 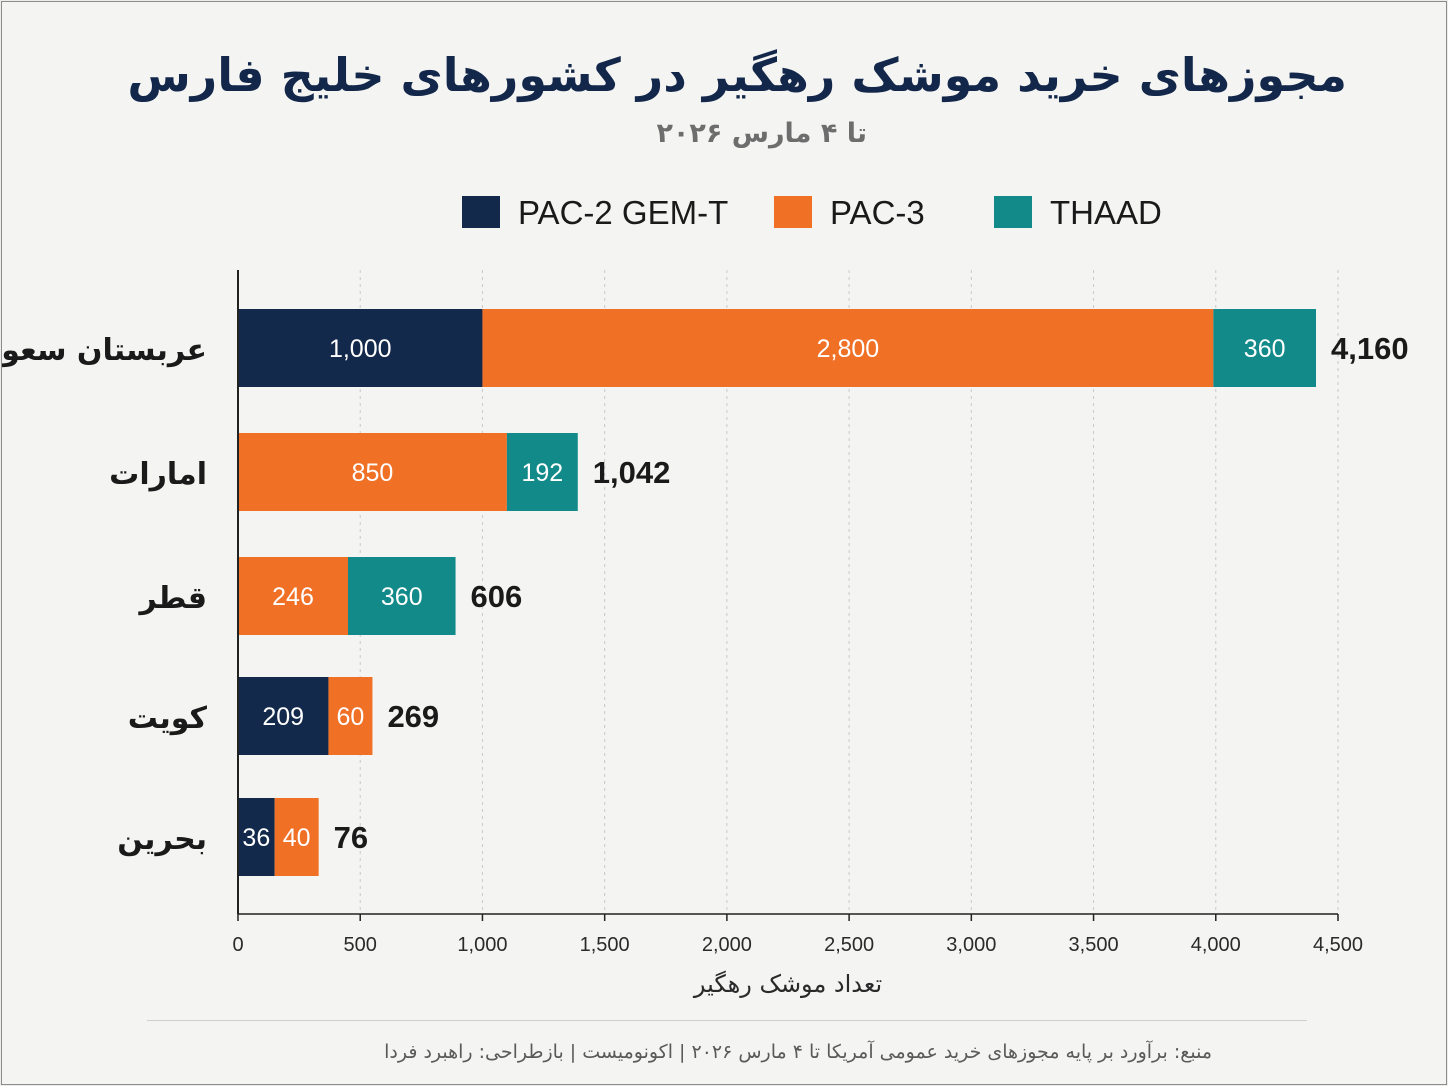 What do you see at coordinates (351, 837) in the screenshot?
I see `total-label-4: 76` at bounding box center [351, 837].